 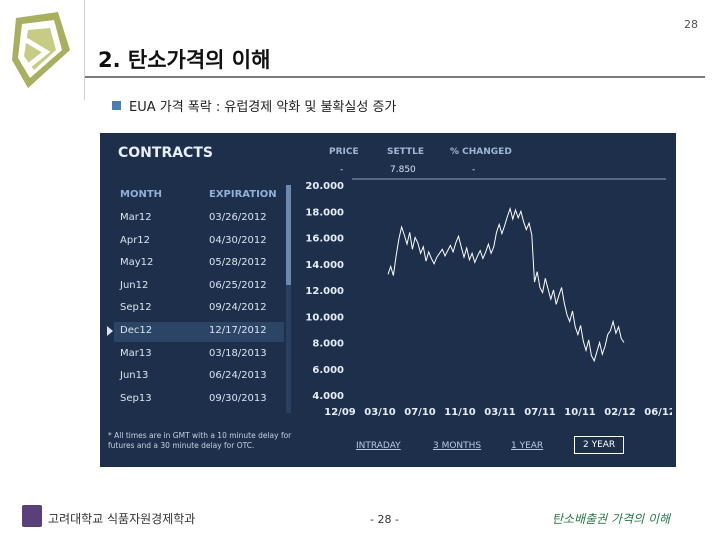 What do you see at coordinates (41, 50) in the screenshot?
I see `university-logo-icon` at bounding box center [41, 50].